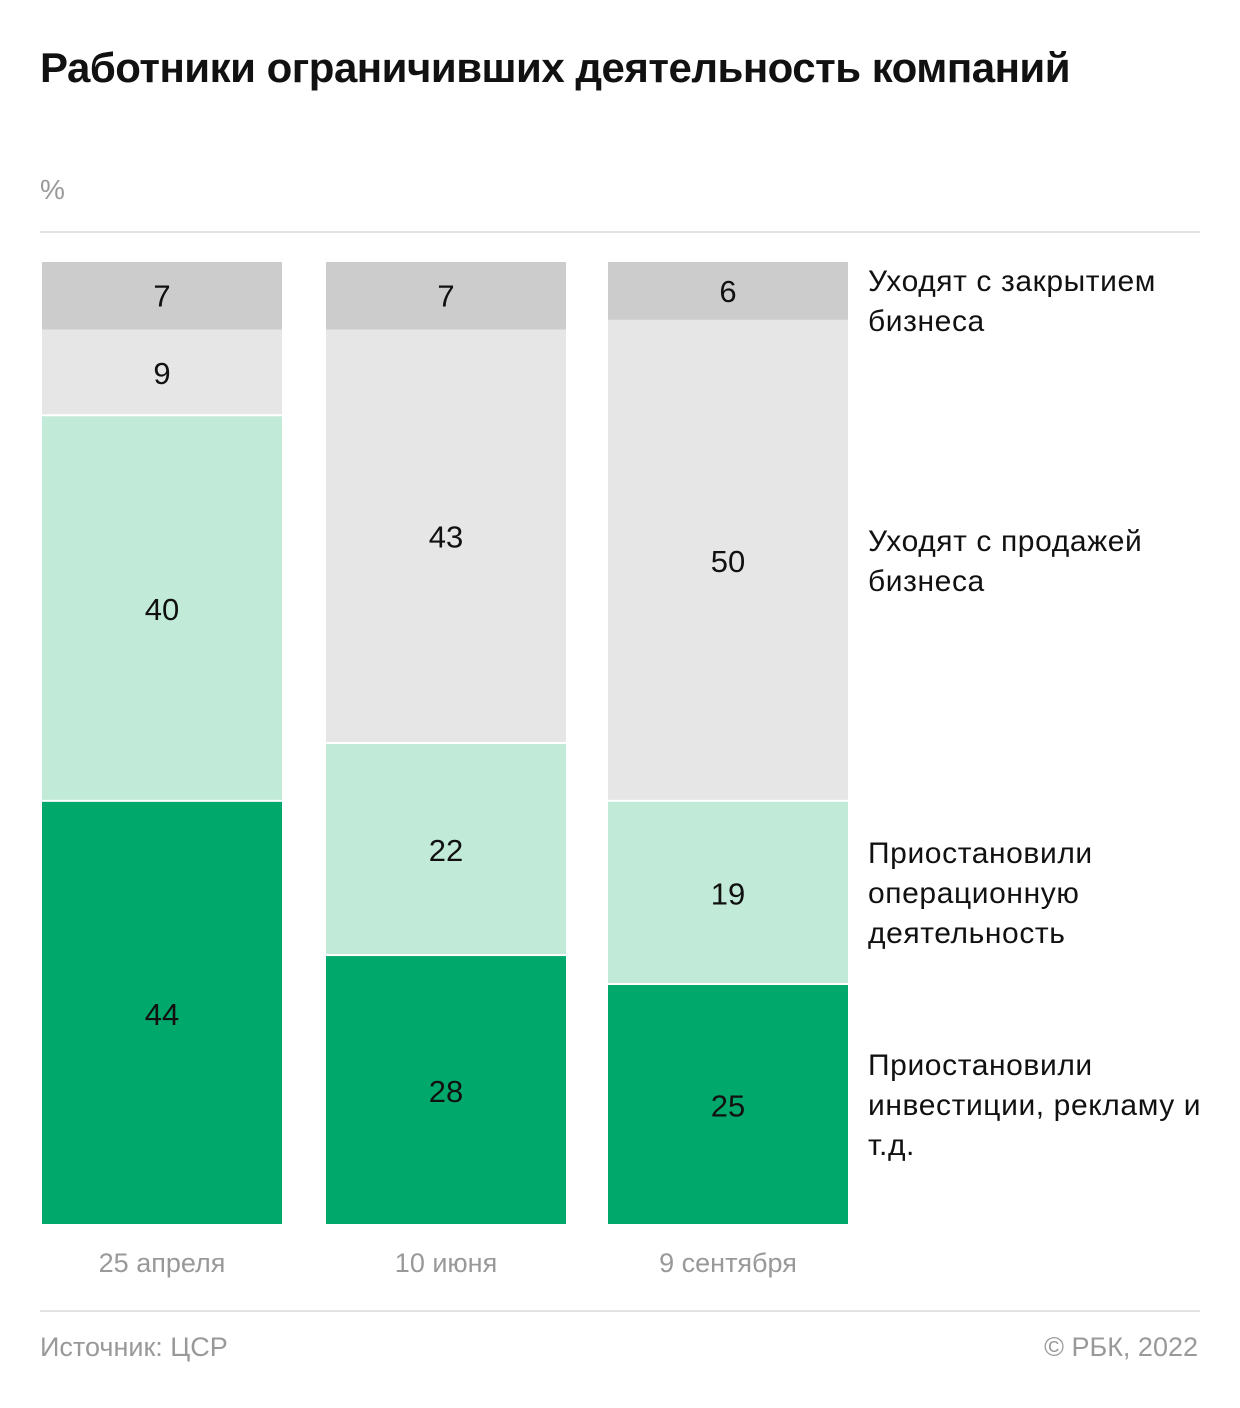 Image resolution: width=1240 pixels, height=1408 pixels. I want to click on data-label-close-1: 7, so click(161, 296).